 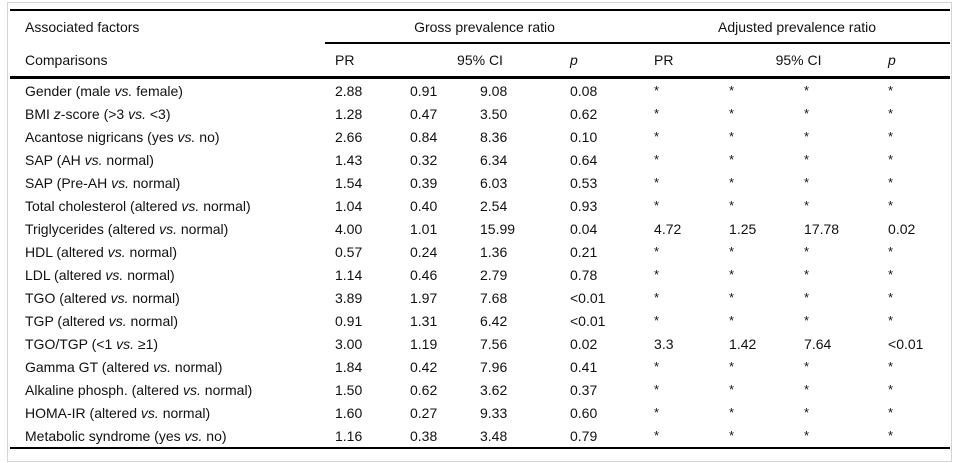 What do you see at coordinates (349, 113) in the screenshot?
I see `gross-pr-cell: 1.28` at bounding box center [349, 113].